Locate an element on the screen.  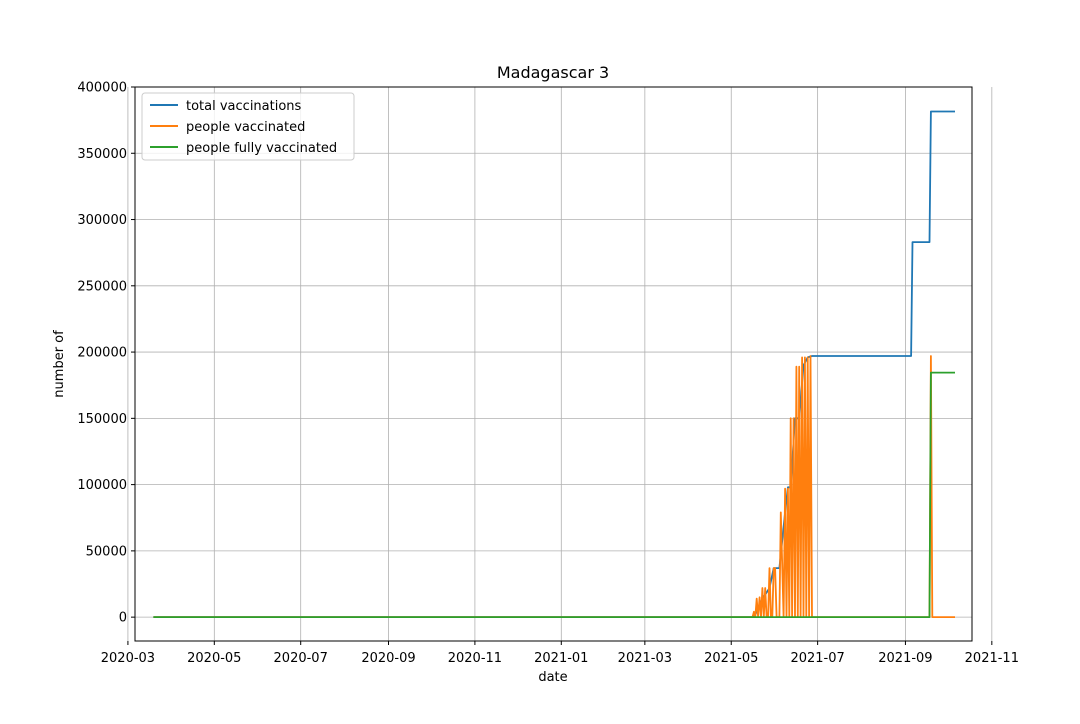
x-tick-label: 2021-09 is located at coordinates (905, 658).